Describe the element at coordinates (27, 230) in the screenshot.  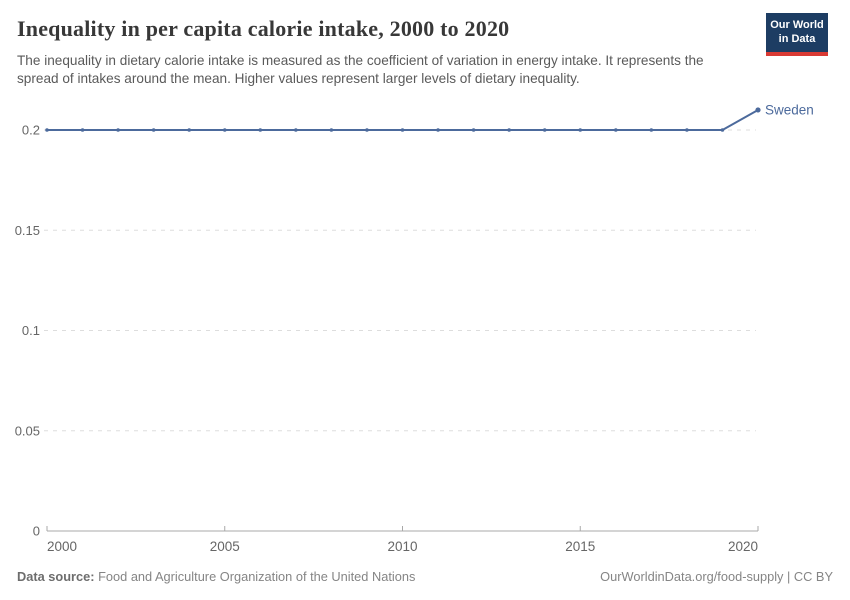
I see `y-tick-label: 0.15` at that location.